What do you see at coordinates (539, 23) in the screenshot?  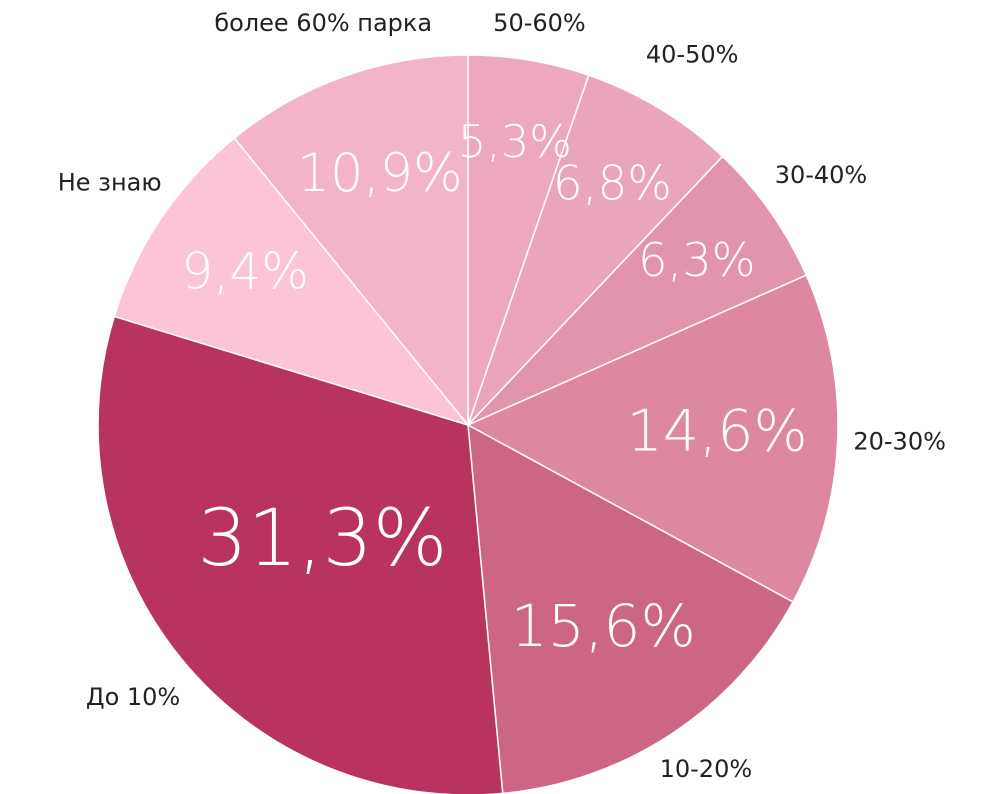 I see `category-label: 50-60%` at bounding box center [539, 23].